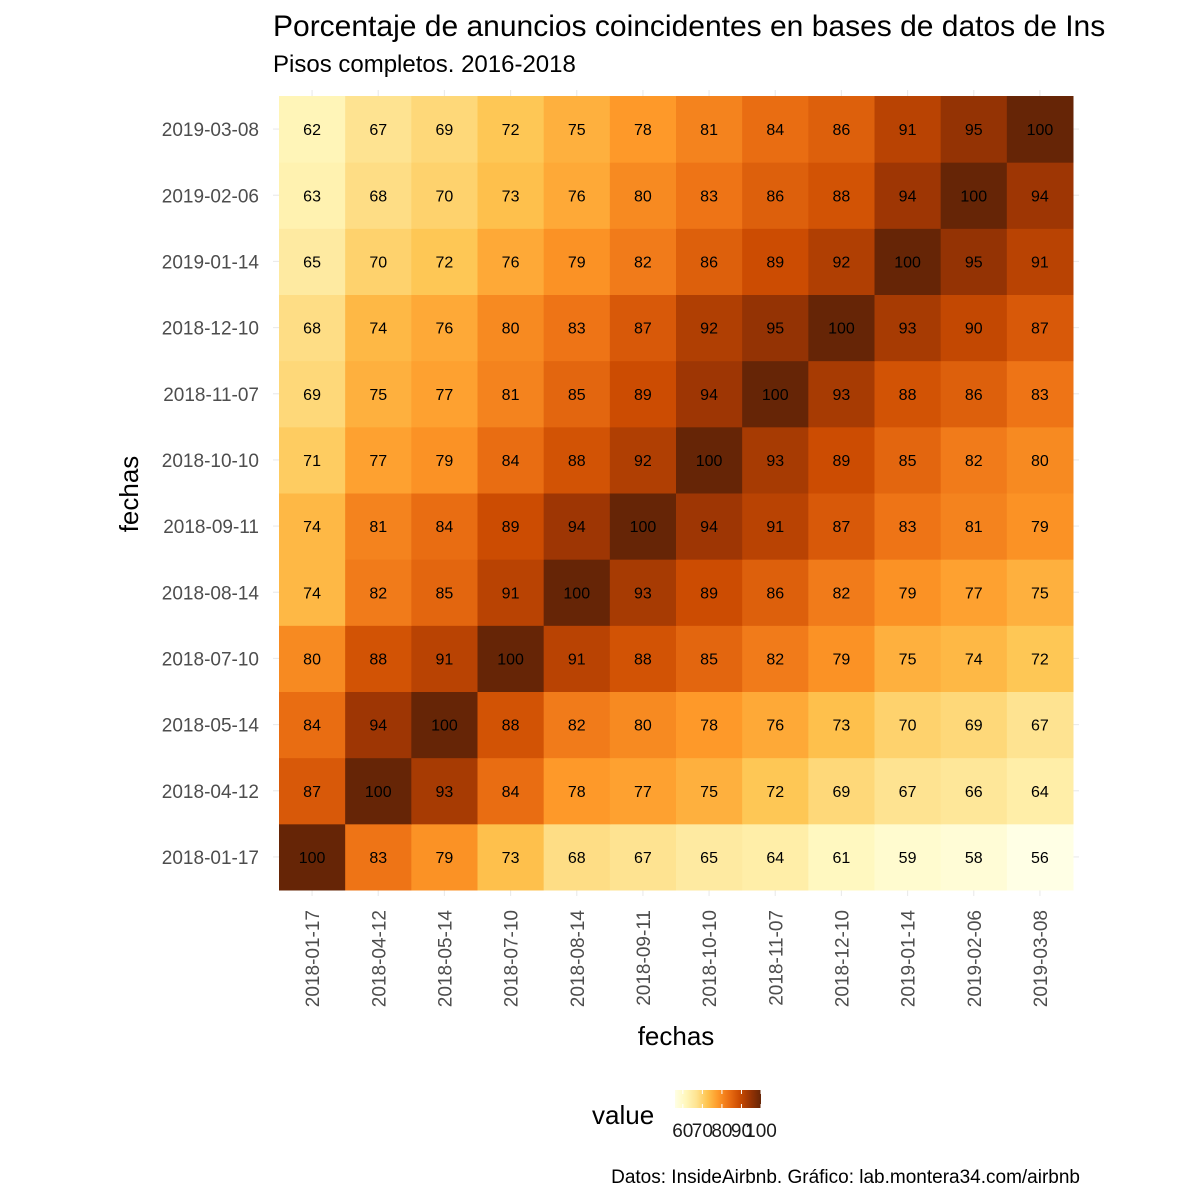 The height and width of the screenshot is (1200, 1200). I want to click on x-tick-label: 2018-09-11, so click(644, 958).